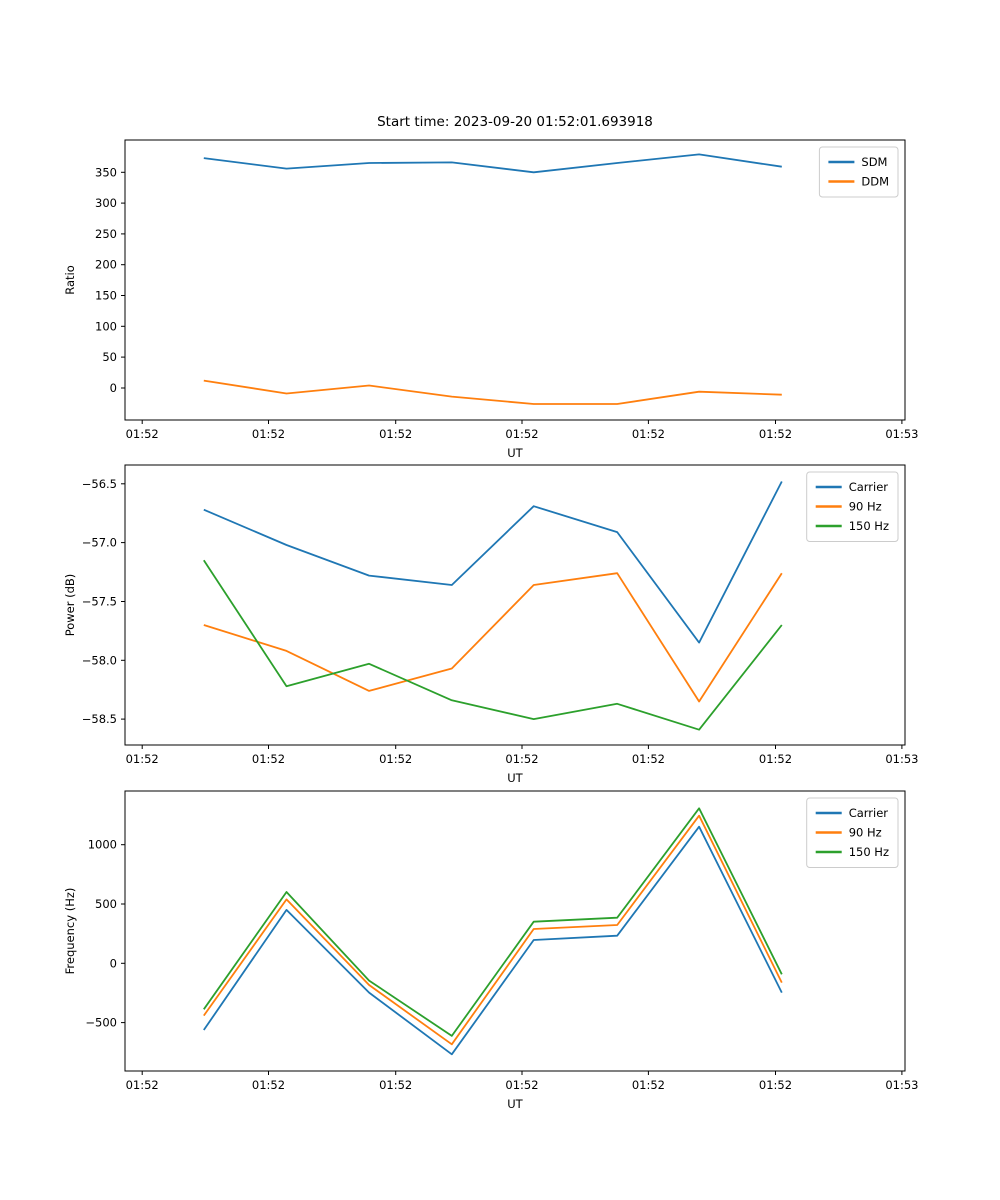  What do you see at coordinates (113, 388) in the screenshot?
I see `ratio-ytick-label: 0` at bounding box center [113, 388].